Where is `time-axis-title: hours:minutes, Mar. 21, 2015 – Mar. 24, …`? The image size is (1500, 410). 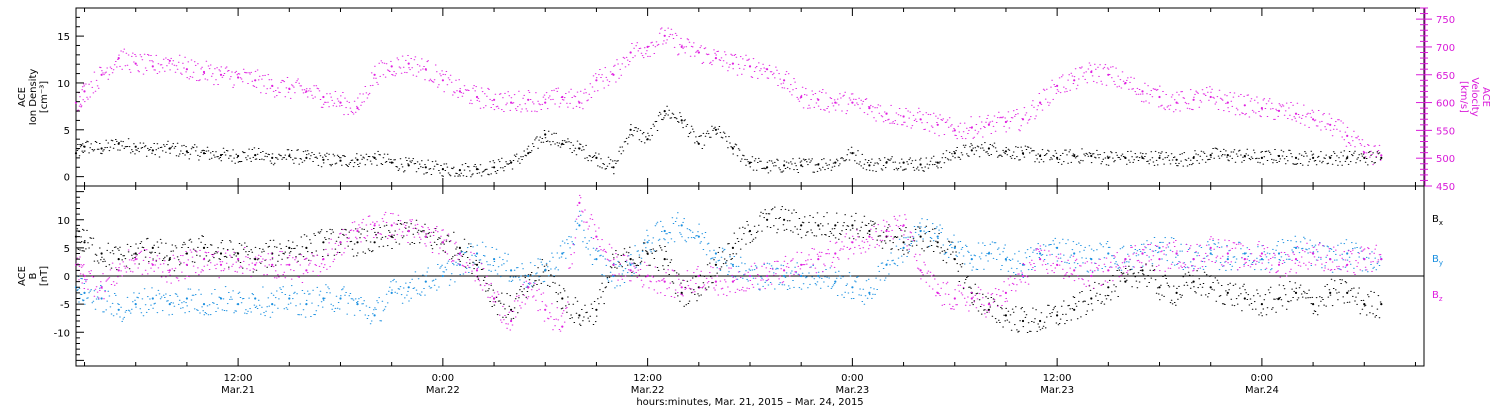
time-axis-title: hours:minutes, Mar. 21, 2015 – Mar. 24, … is located at coordinates (749, 402).